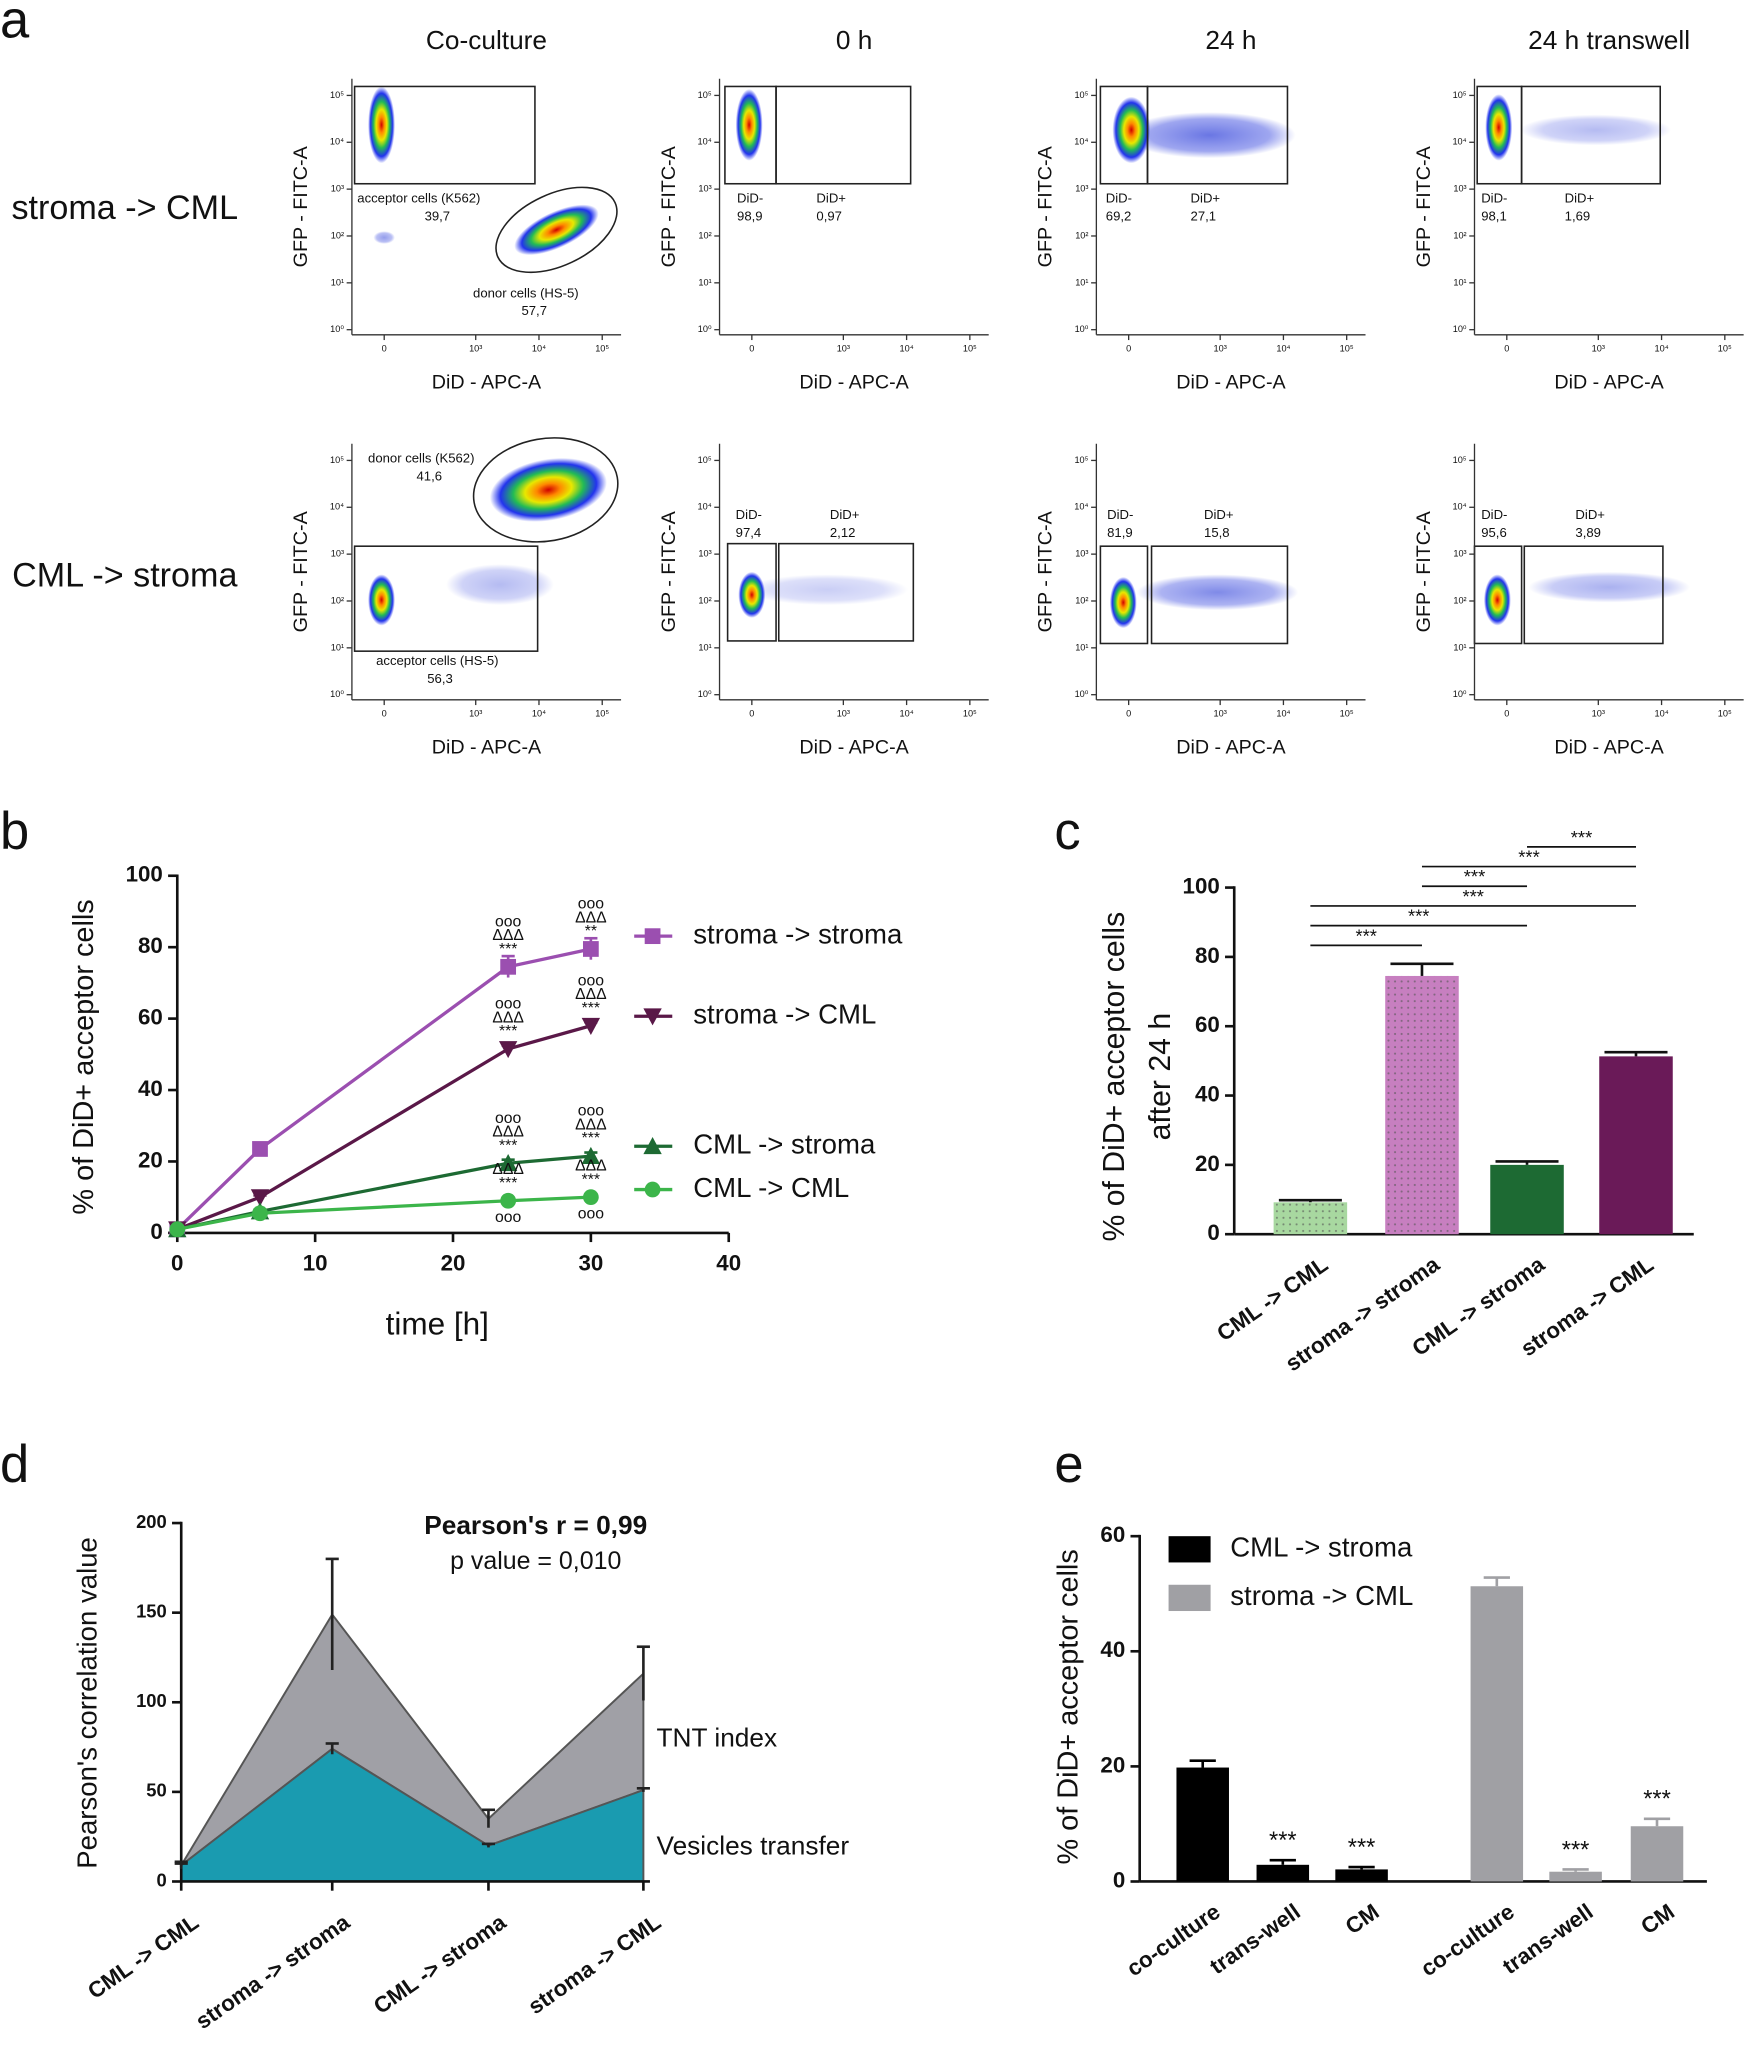 The image size is (1745, 2064). What do you see at coordinates (1120, 514) in the screenshot?
I see `gate-name: DiD-` at bounding box center [1120, 514].